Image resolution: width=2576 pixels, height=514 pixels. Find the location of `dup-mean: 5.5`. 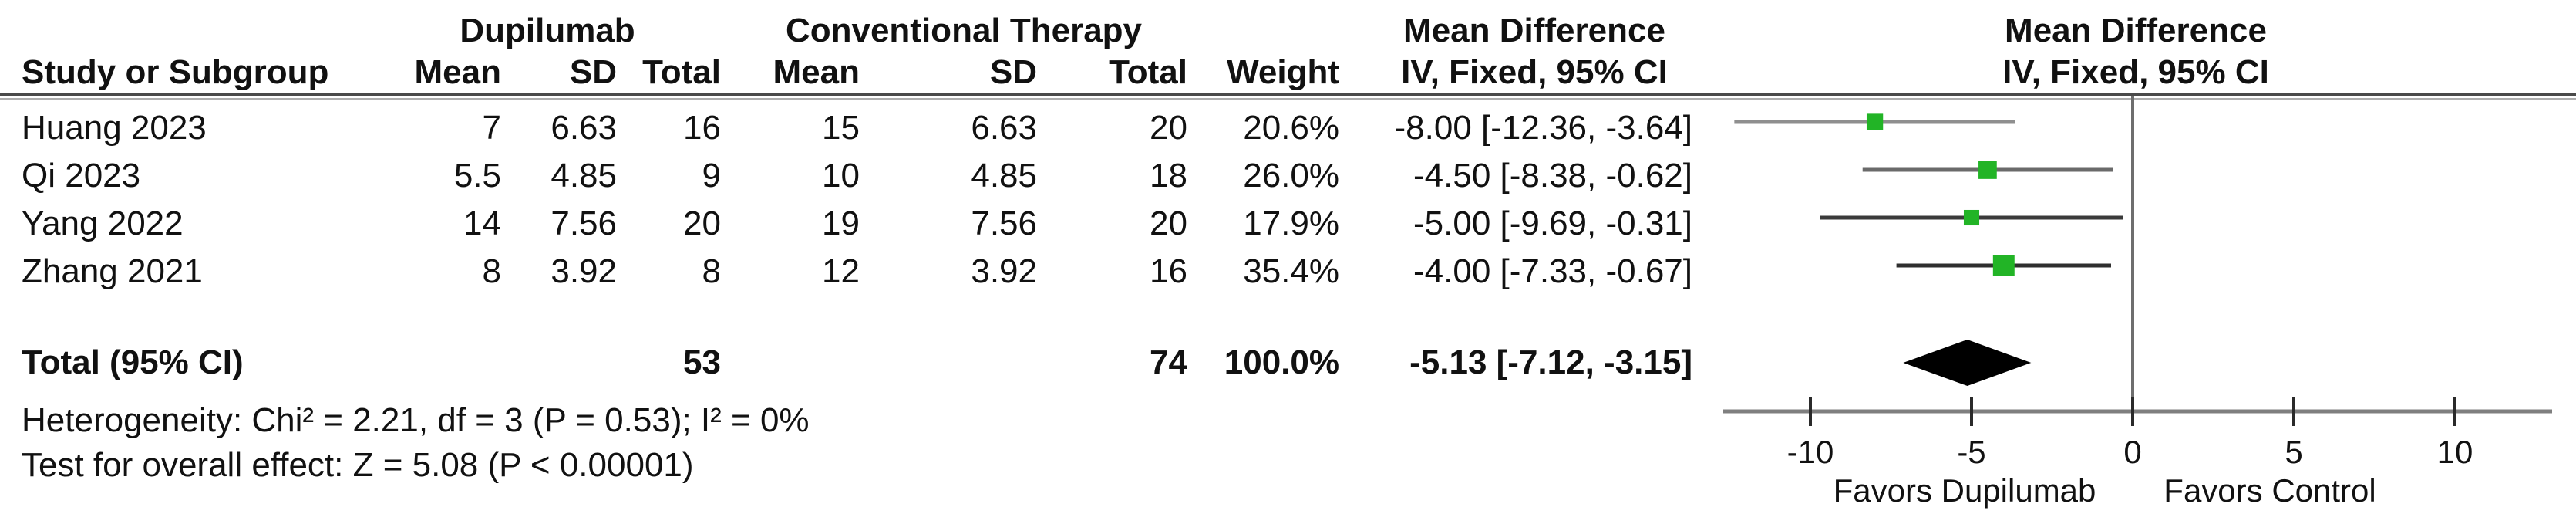

dup-mean: 5.5 is located at coordinates (477, 176).